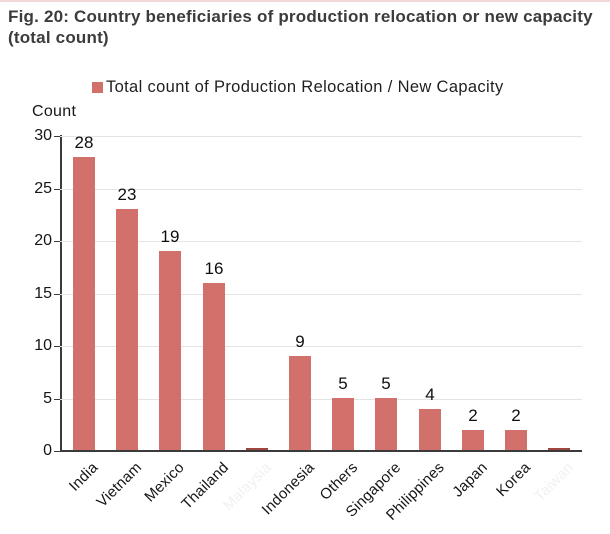 The image size is (610, 534). I want to click on legend-color-swatch-icon, so click(97, 87).